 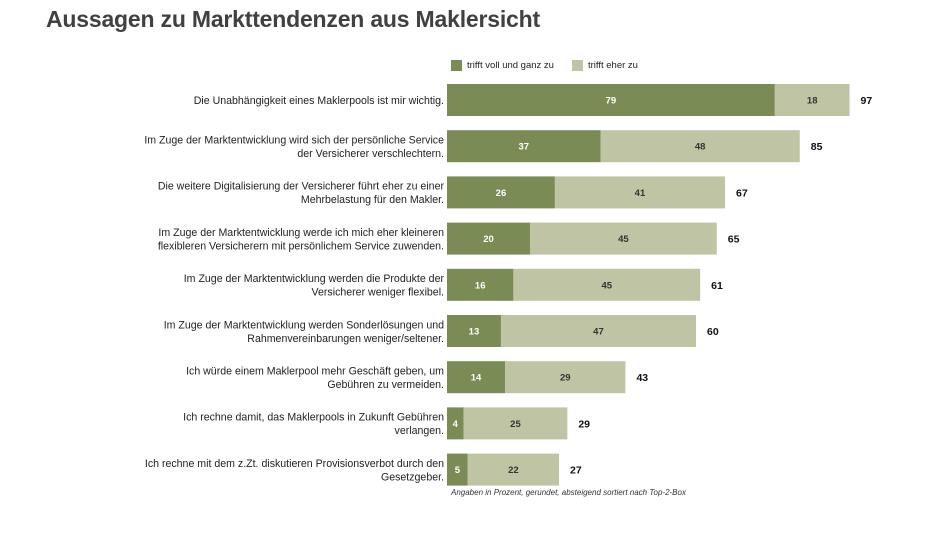 I want to click on value-label-full-1: 37, so click(x=523, y=147).